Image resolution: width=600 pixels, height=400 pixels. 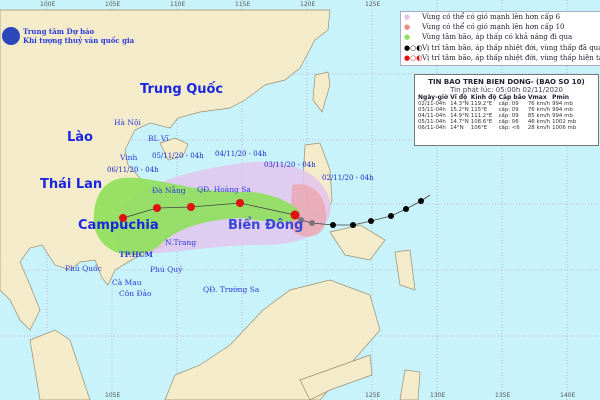 What do you see at coordinates (135, 293) in the screenshot?
I see `place-label: Côn Đảo` at bounding box center [135, 293].